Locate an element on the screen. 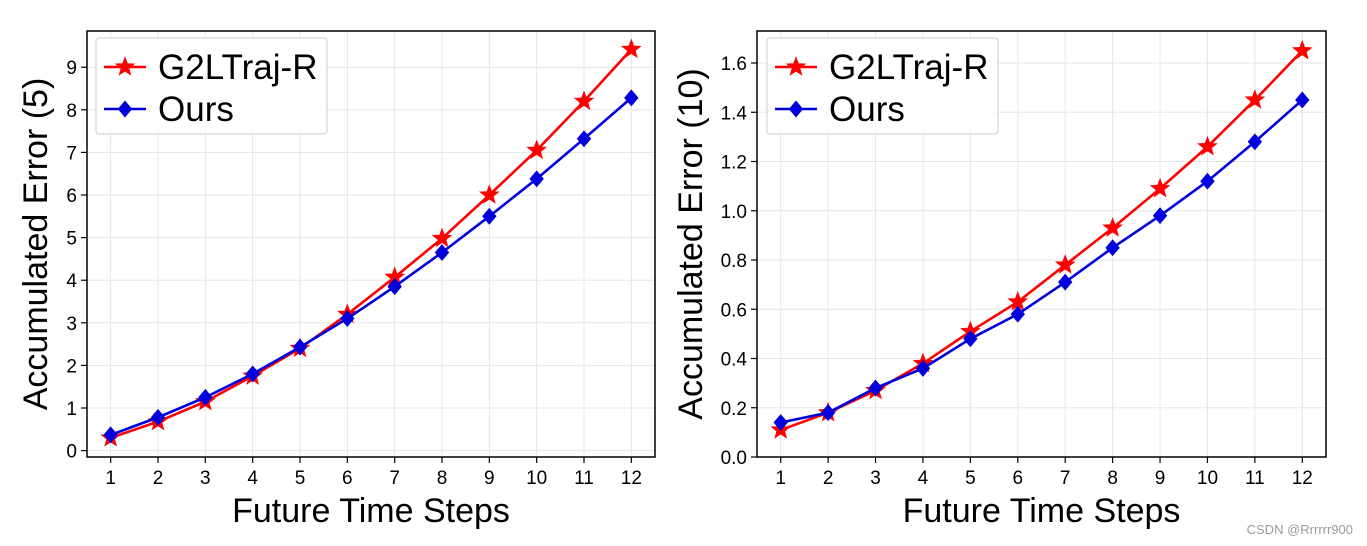 This screenshot has height=546, width=1367. y-axis-title: Accumulated Error (10) is located at coordinates (691, 243).